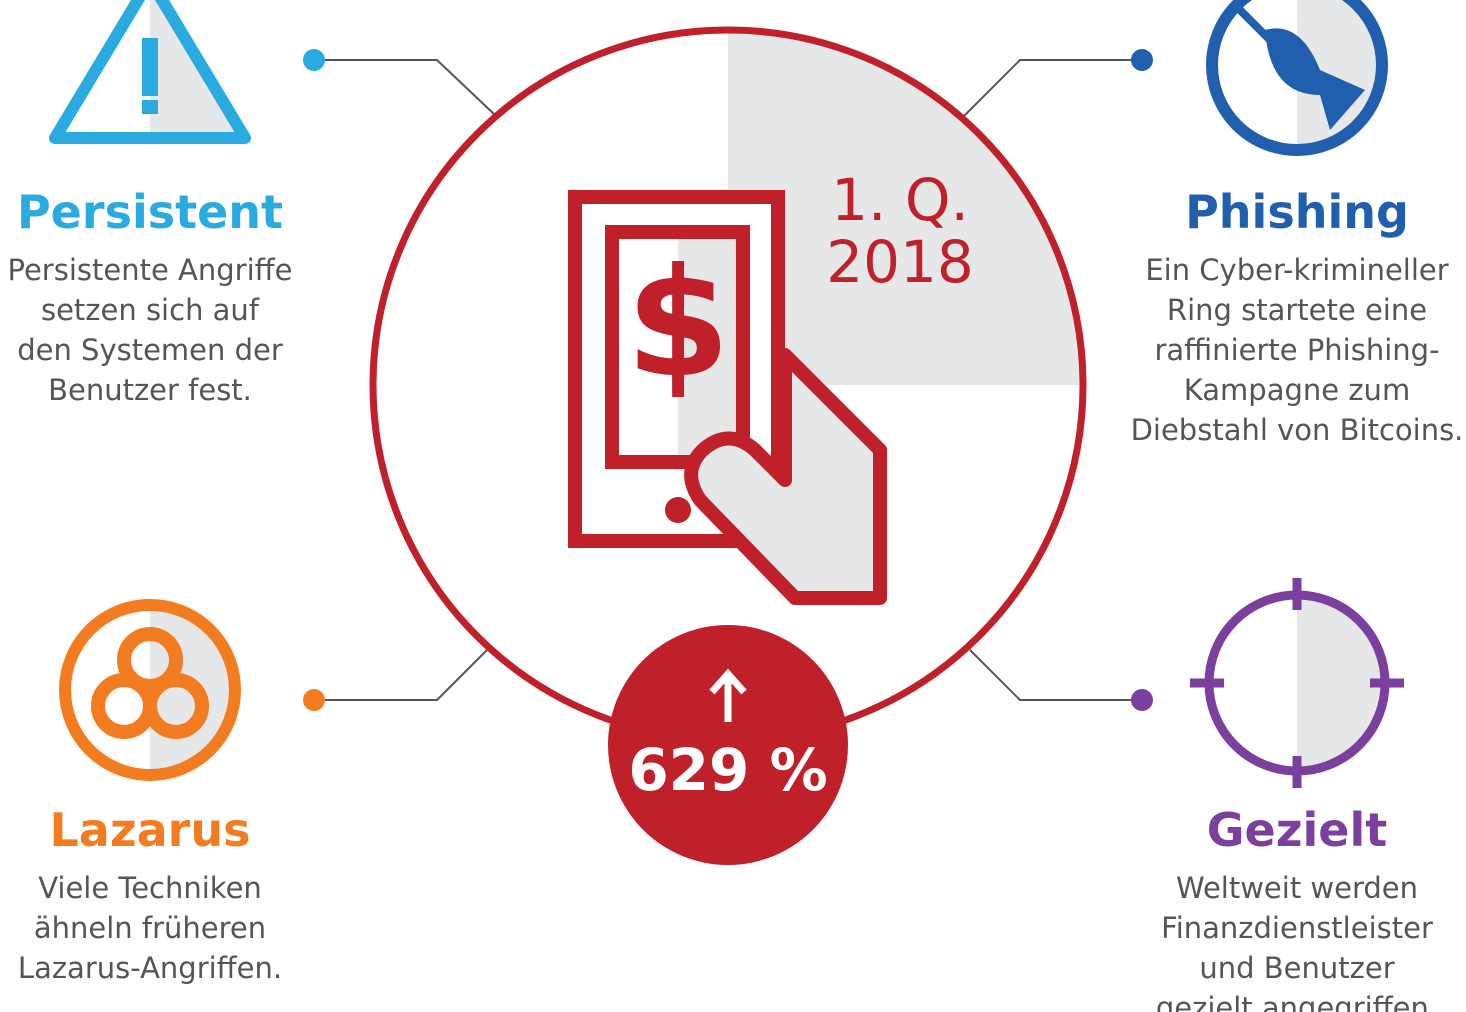 This screenshot has width=1466, height=1012. I want to click on item-text: Persistente Angriffe, so click(150, 270).